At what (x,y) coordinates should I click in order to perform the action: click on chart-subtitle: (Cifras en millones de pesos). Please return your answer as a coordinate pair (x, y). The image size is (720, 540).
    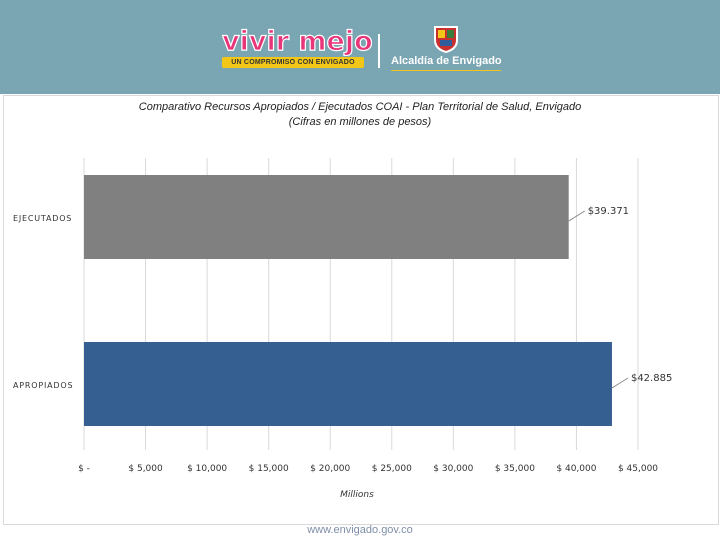
    Looking at the image, I should click on (360, 122).